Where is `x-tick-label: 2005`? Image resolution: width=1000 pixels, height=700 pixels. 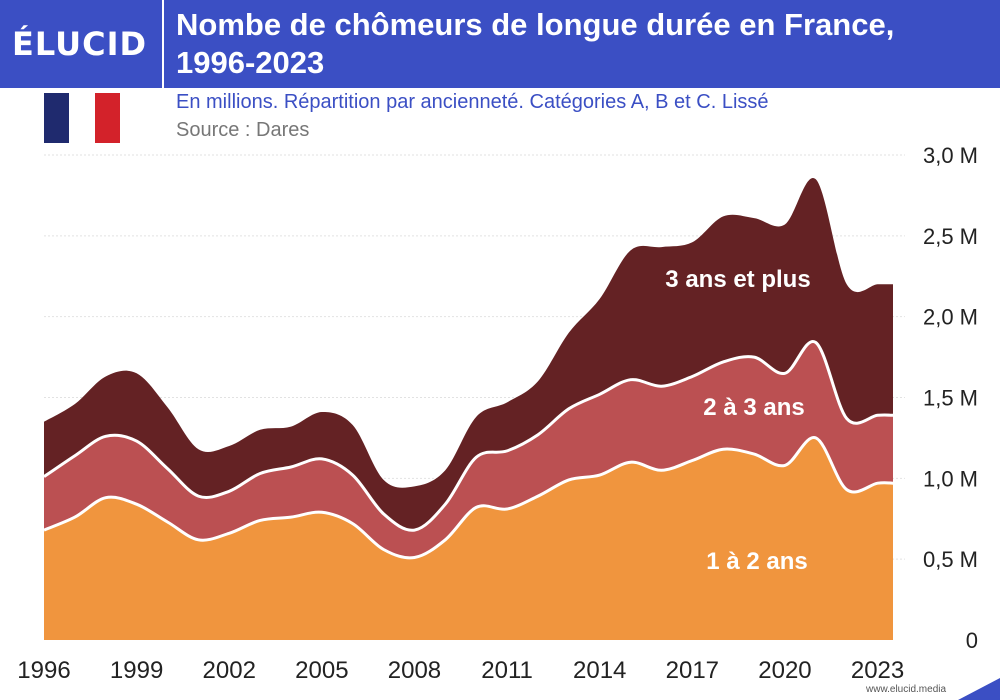
x-tick-label: 2005 is located at coordinates (321, 670).